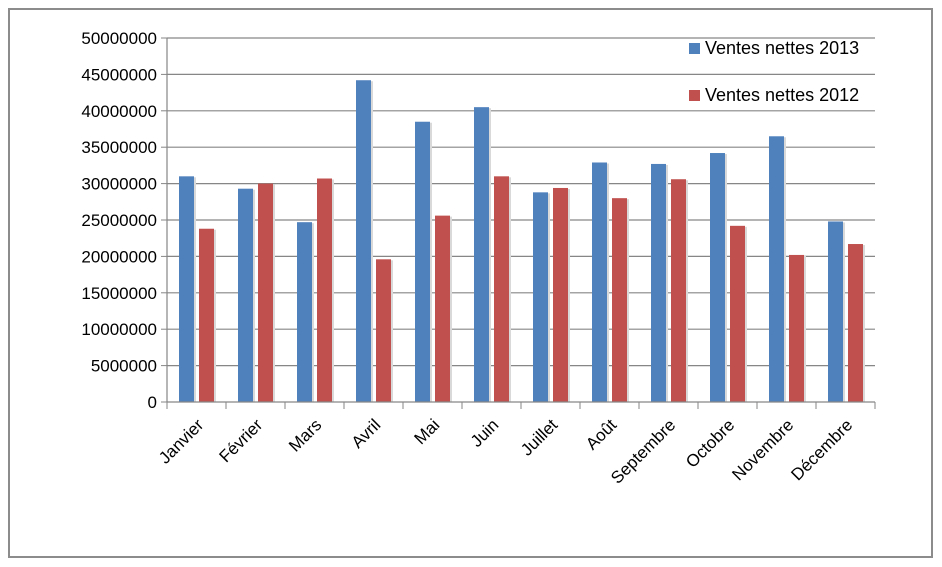 The width and height of the screenshot is (942, 567). Describe the element at coordinates (119, 293) in the screenshot. I see `y-tick-label: 15000000` at that location.